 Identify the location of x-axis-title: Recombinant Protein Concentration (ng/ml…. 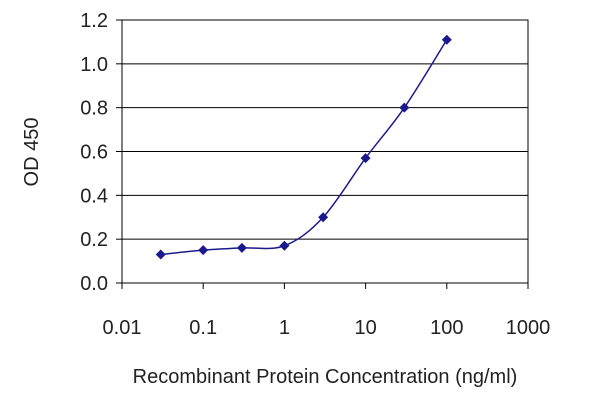
(325, 377).